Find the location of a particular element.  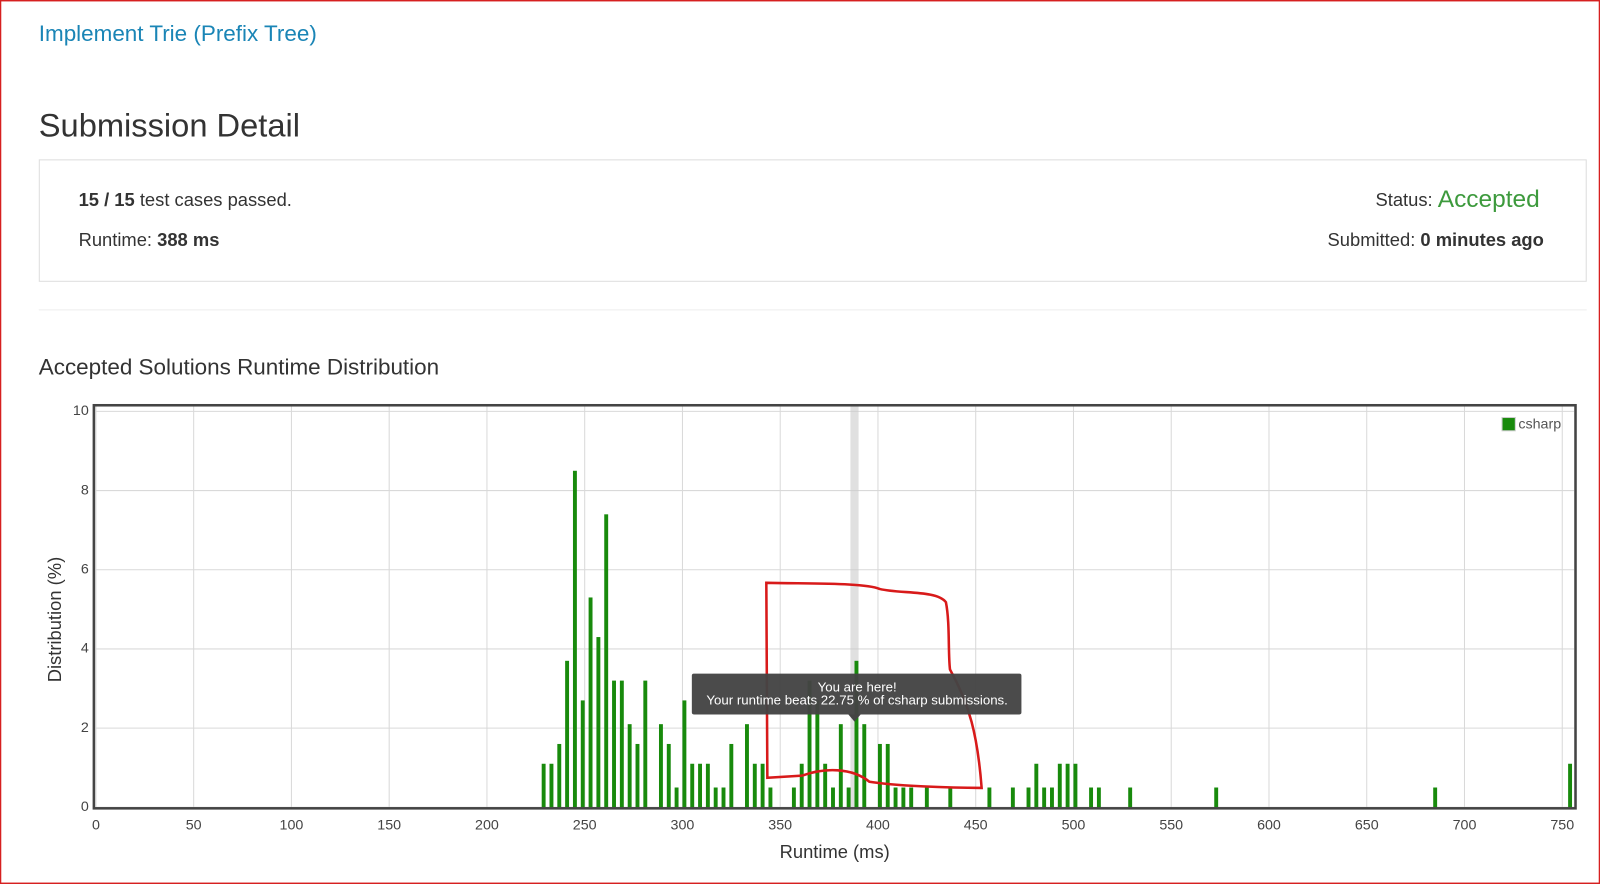

status-label: Status: is located at coordinates (1403, 199).